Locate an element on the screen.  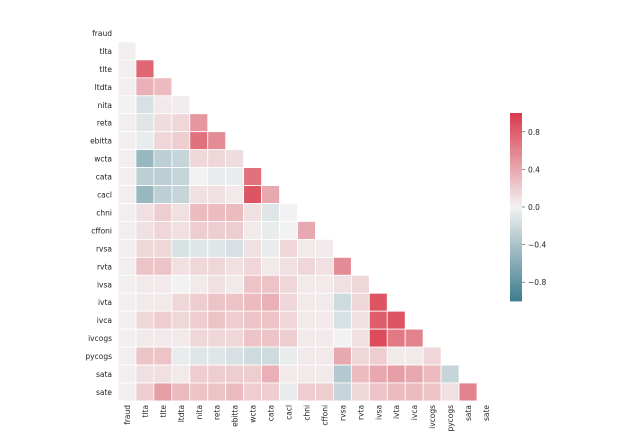
x-tick-label: ivta is located at coordinates (396, 412).